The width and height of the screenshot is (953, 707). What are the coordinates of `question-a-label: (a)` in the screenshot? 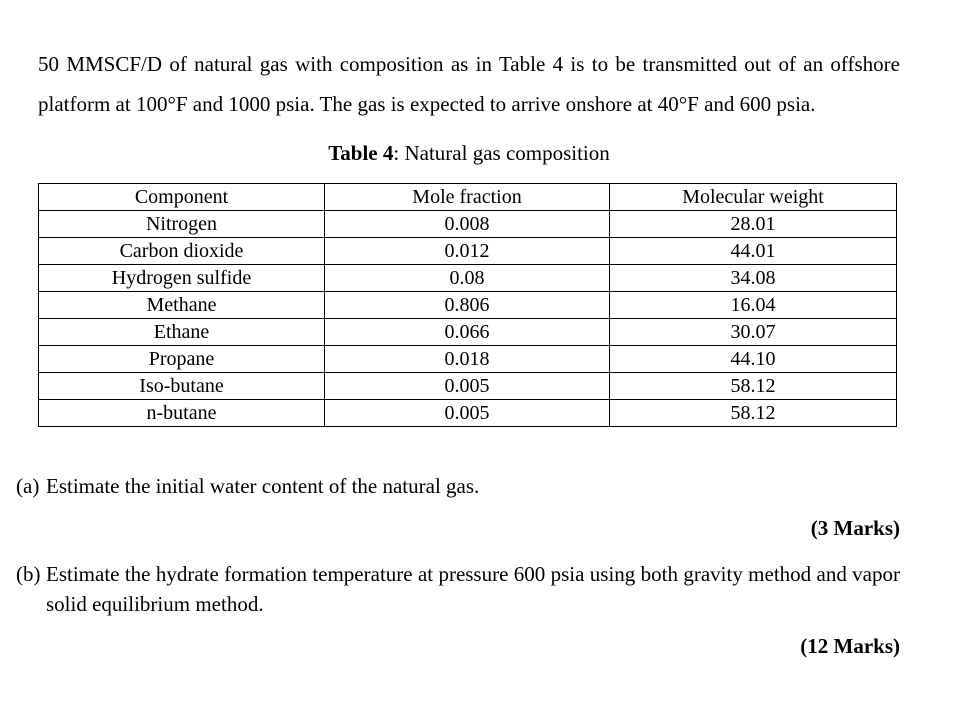 It's located at (28, 486).